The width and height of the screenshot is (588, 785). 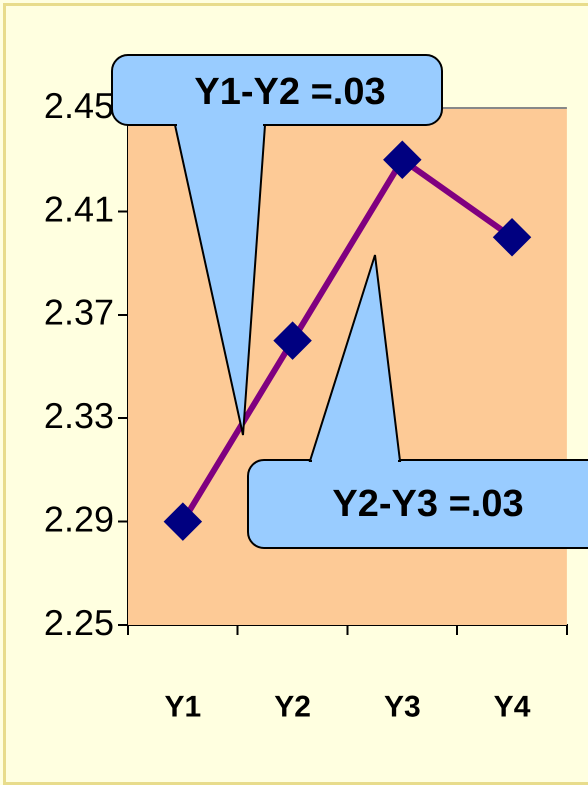 What do you see at coordinates (79, 209) in the screenshot?
I see `y-tick-label: 2.41` at bounding box center [79, 209].